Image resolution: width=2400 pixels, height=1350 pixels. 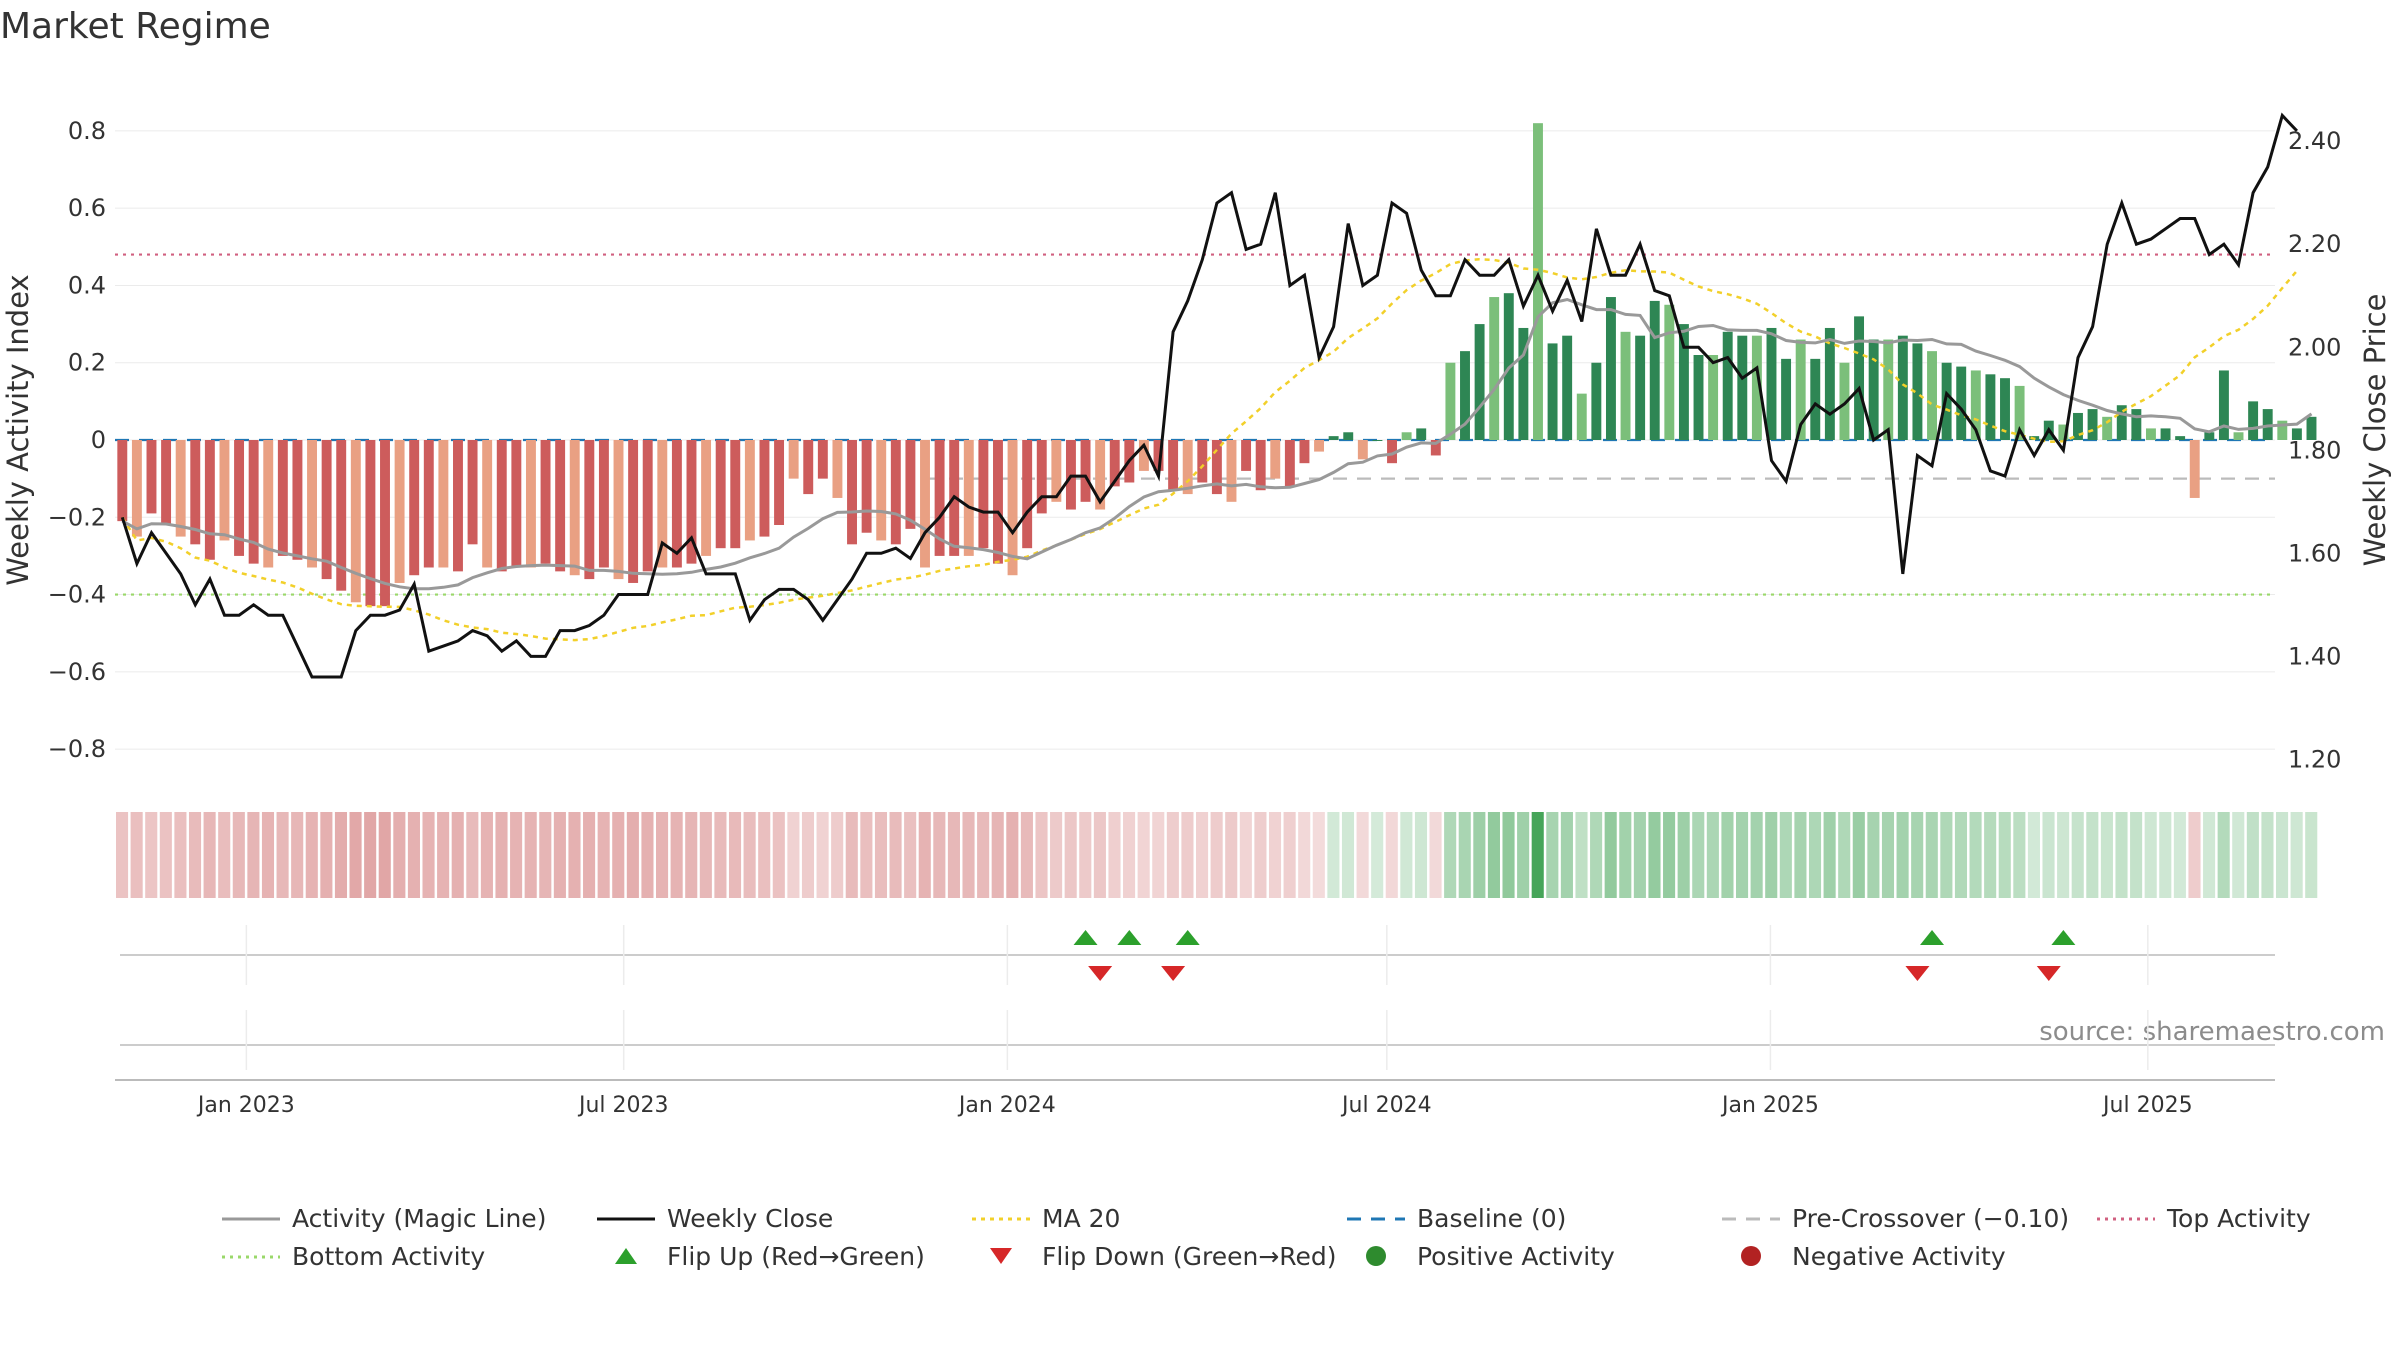 What do you see at coordinates (770, 1256) in the screenshot?
I see `legend-item: Flip Up (Red→Green)` at bounding box center [770, 1256].